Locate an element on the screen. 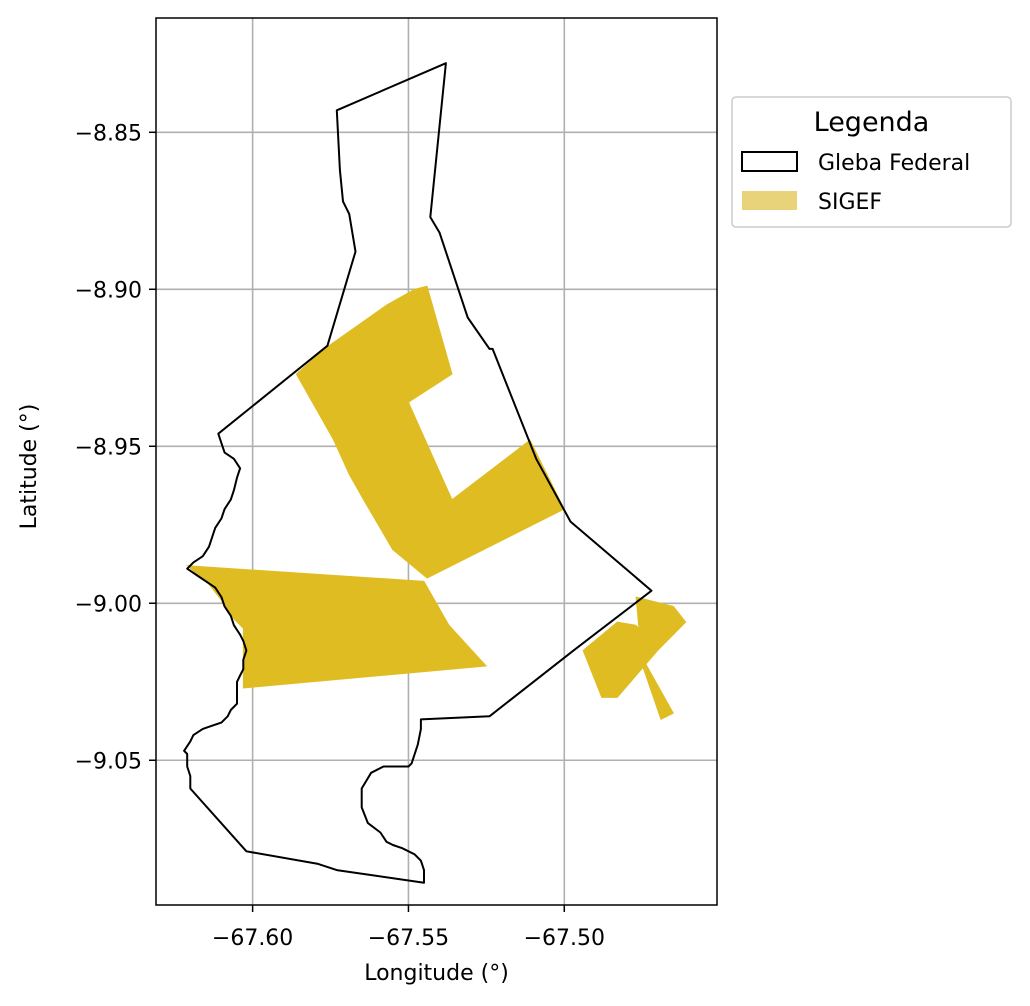  y-tick-label-1: −8.90 is located at coordinates (108, 290).